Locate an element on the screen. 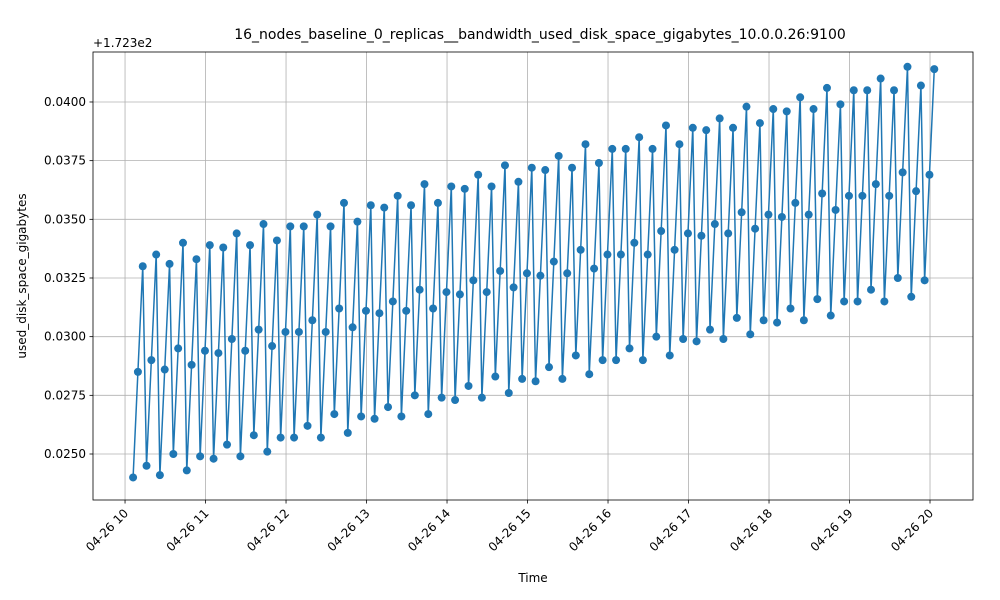 The width and height of the screenshot is (1000, 600). y-tick-label: 0.0275 is located at coordinates (65, 395).